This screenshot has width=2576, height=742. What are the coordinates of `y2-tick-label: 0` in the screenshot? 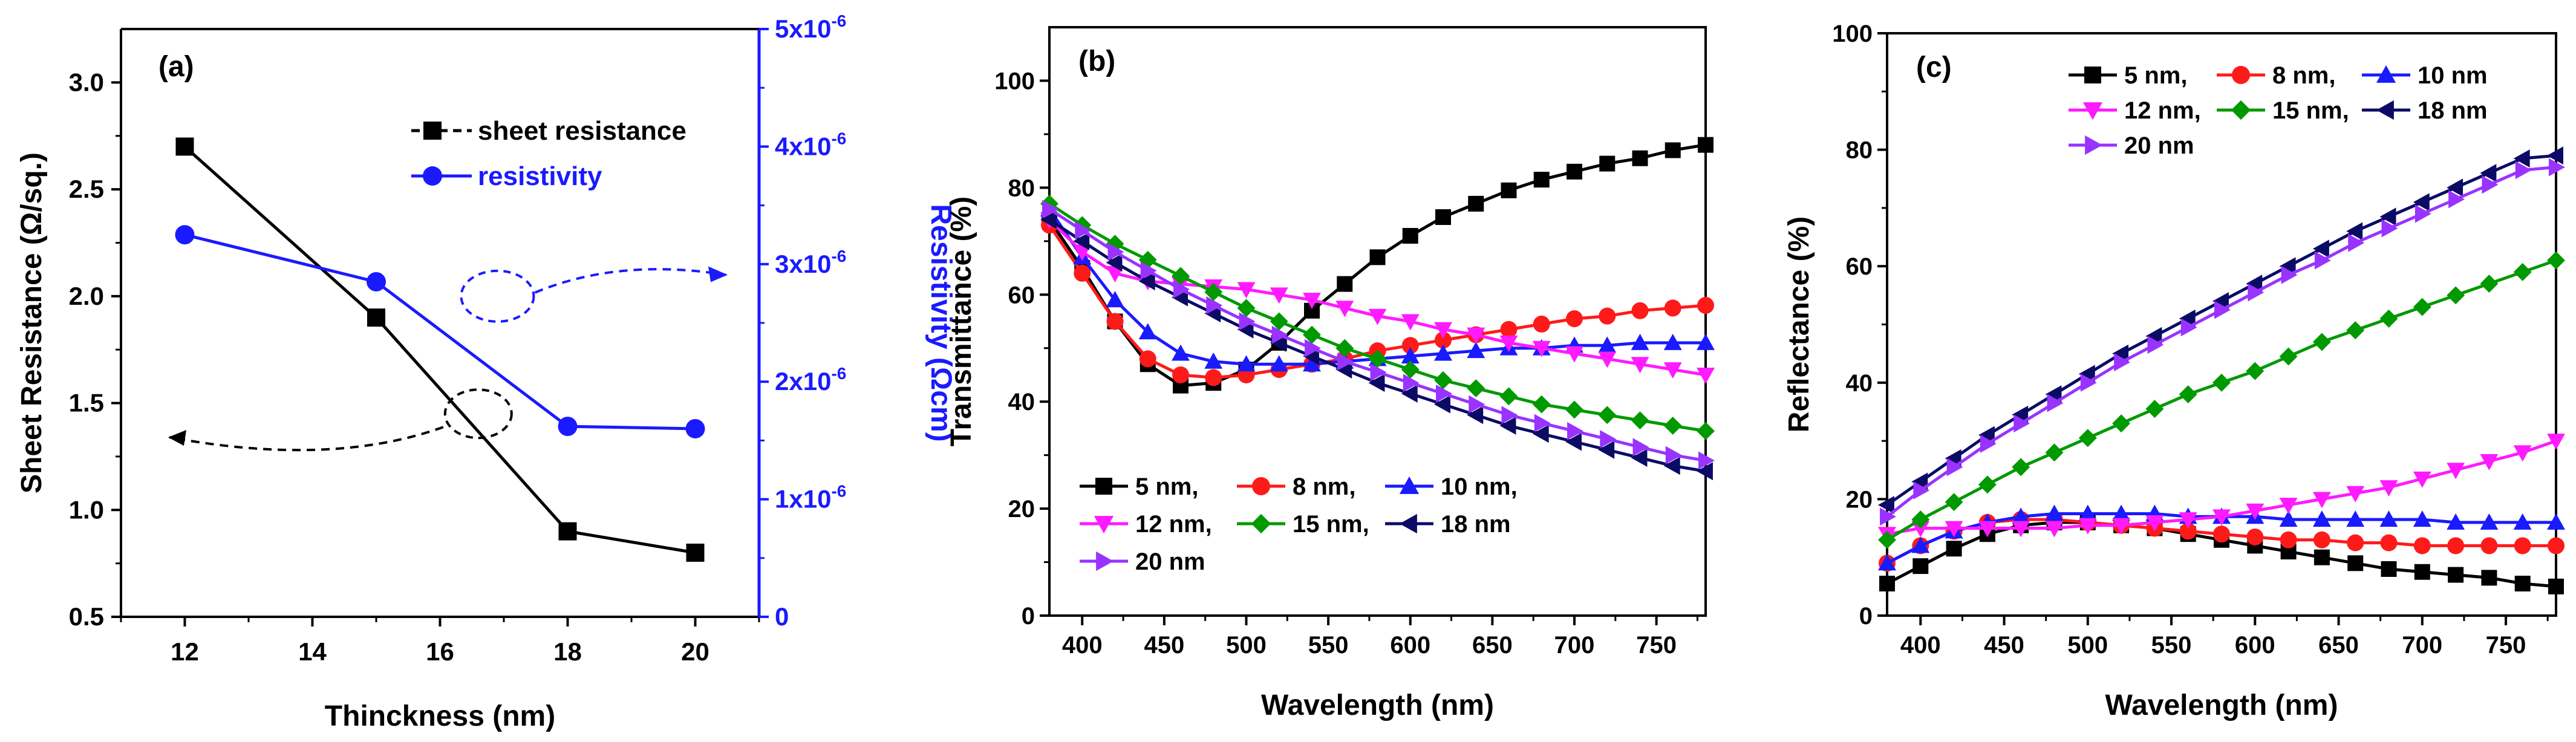 It's located at (782, 616).